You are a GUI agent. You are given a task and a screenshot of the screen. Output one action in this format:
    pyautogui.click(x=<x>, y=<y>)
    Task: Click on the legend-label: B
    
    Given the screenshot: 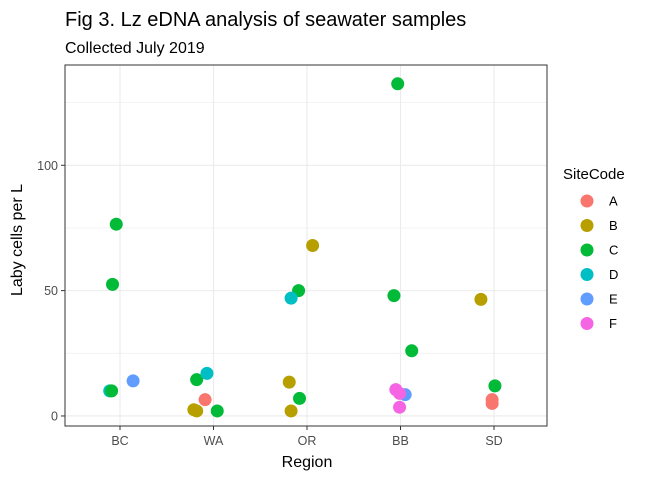 What is the action you would take?
    pyautogui.click(x=613, y=225)
    